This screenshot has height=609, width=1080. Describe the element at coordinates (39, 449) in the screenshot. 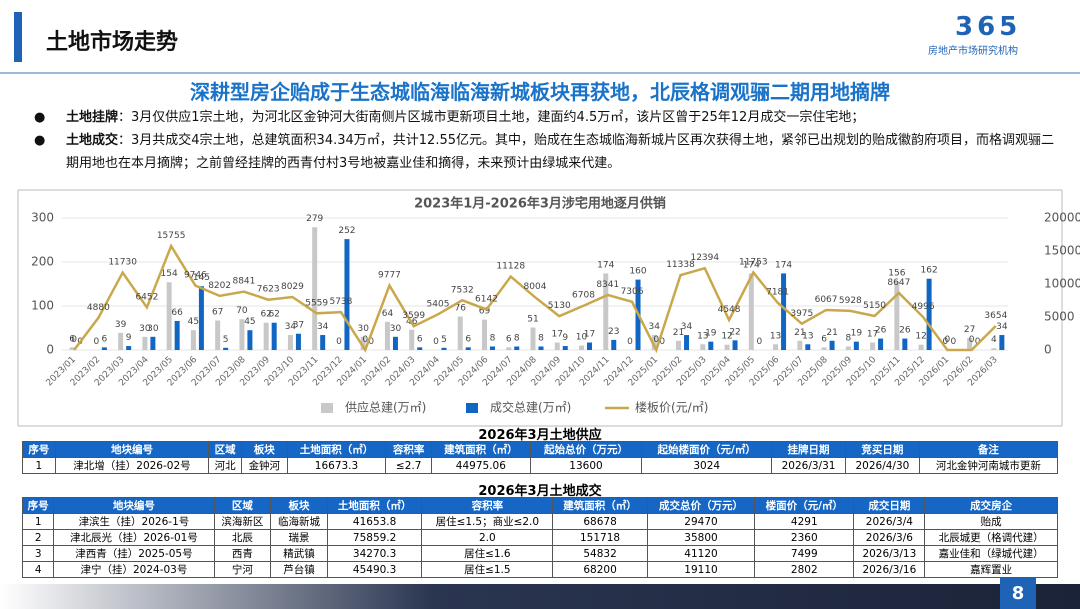

I see `column-header: 序号` at that location.